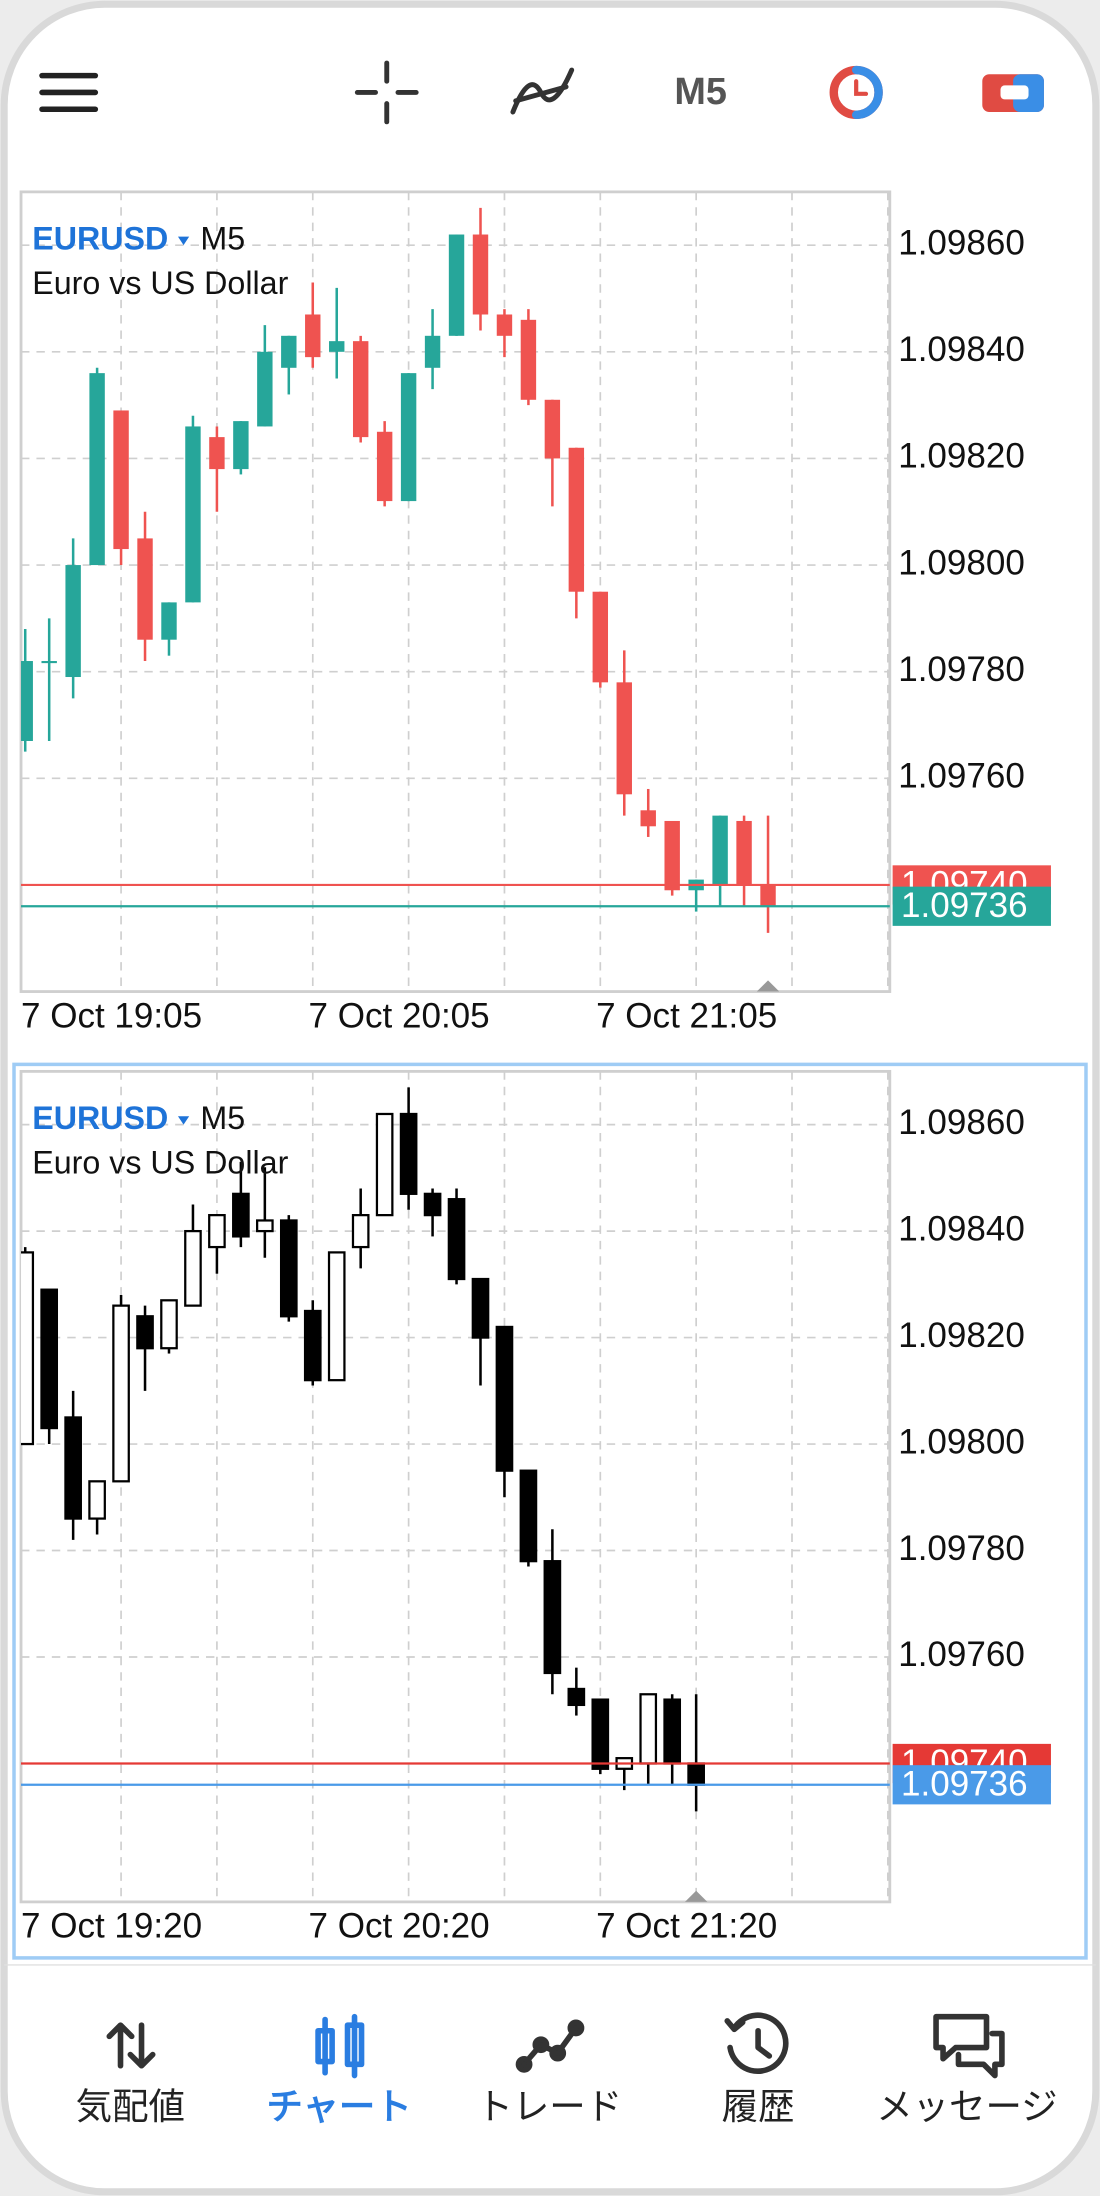 The image size is (1100, 2196). I want to click on crosshair-button, so click(386, 92).